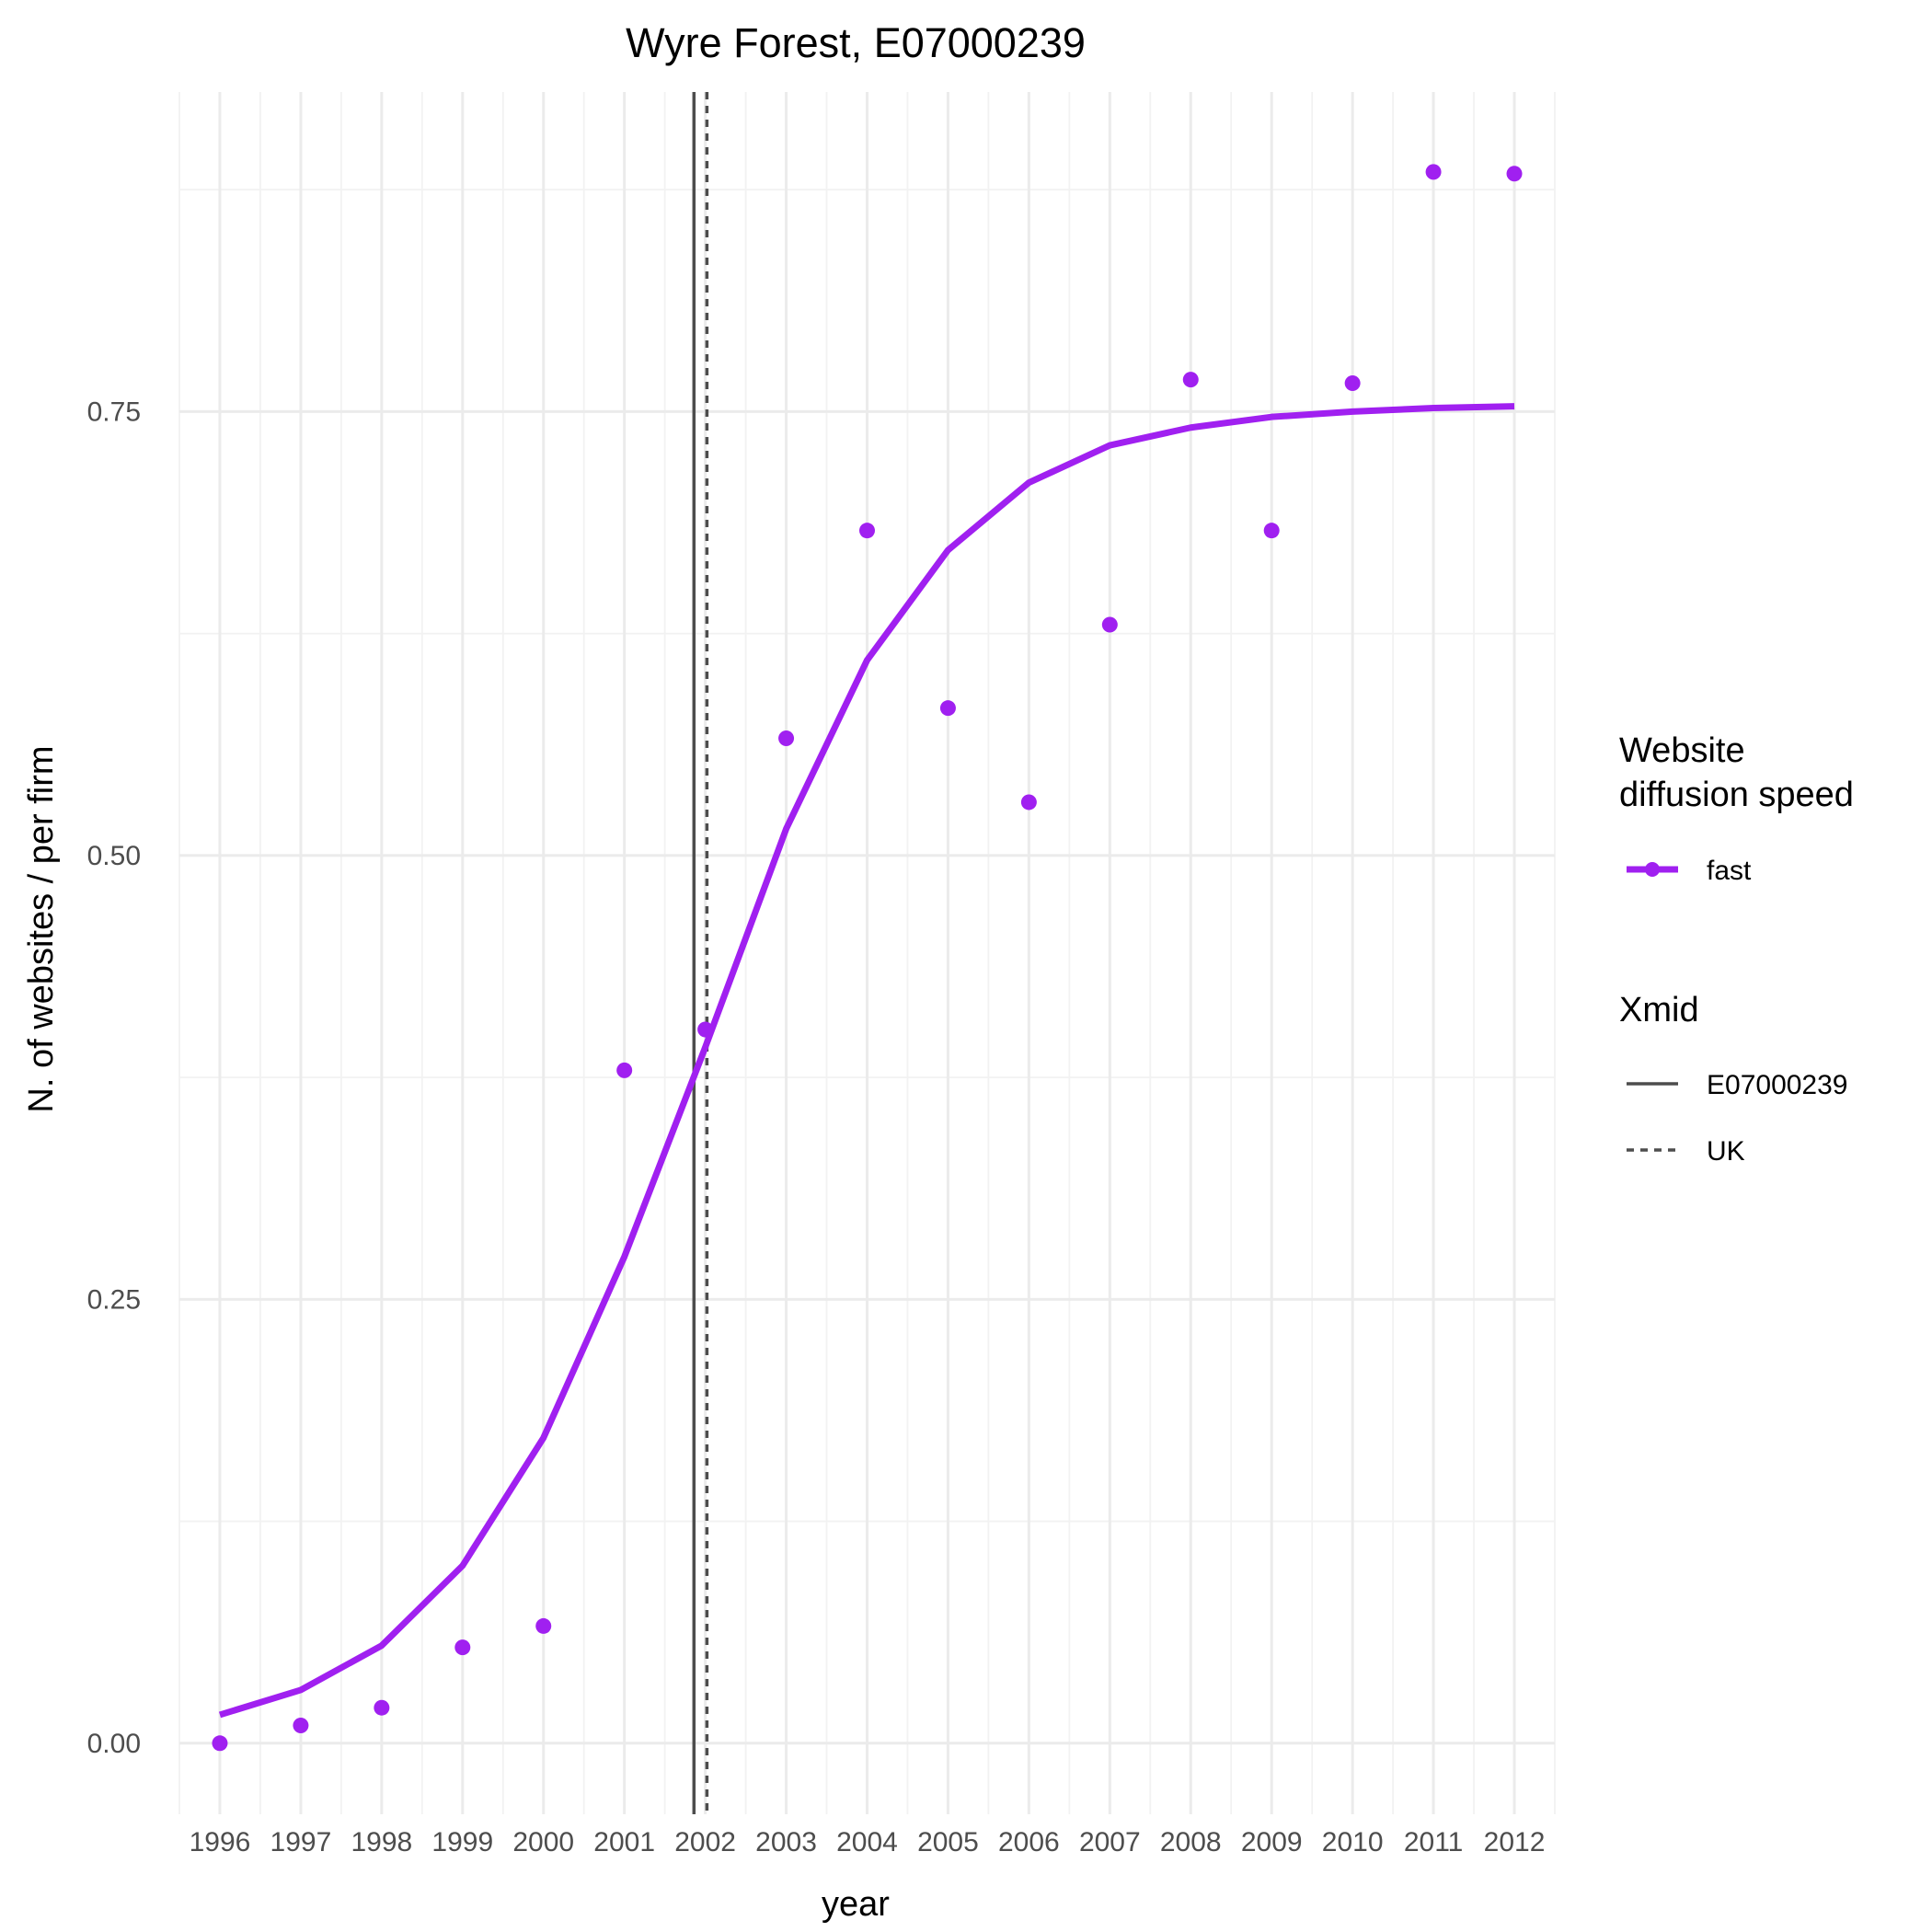  I want to click on x-tick-label: 2004, so click(867, 1842).